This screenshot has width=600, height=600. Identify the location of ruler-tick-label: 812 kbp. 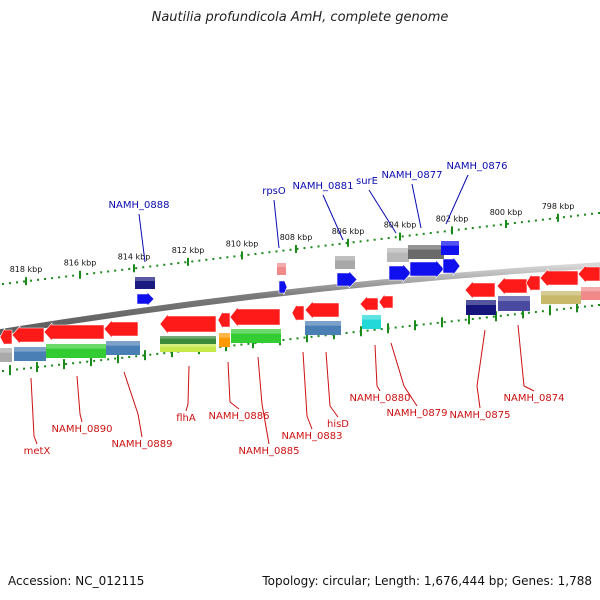
(188, 250).